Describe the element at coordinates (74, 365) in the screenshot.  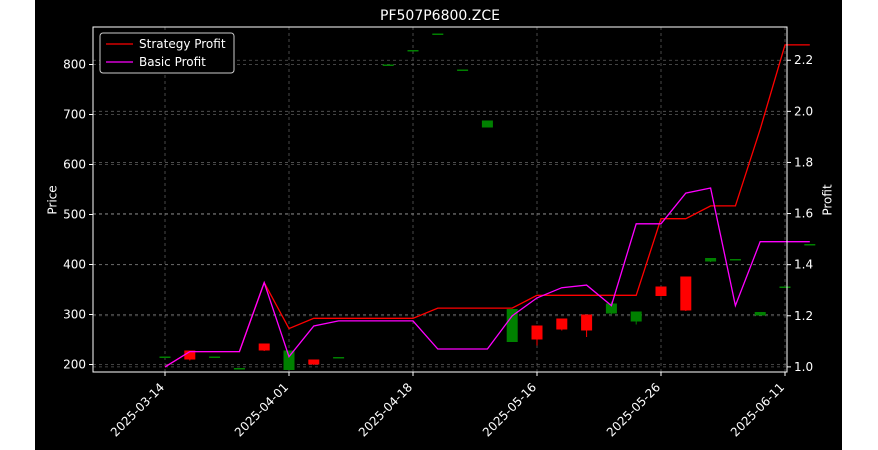
I see `y-left-tick-label: 200` at that location.